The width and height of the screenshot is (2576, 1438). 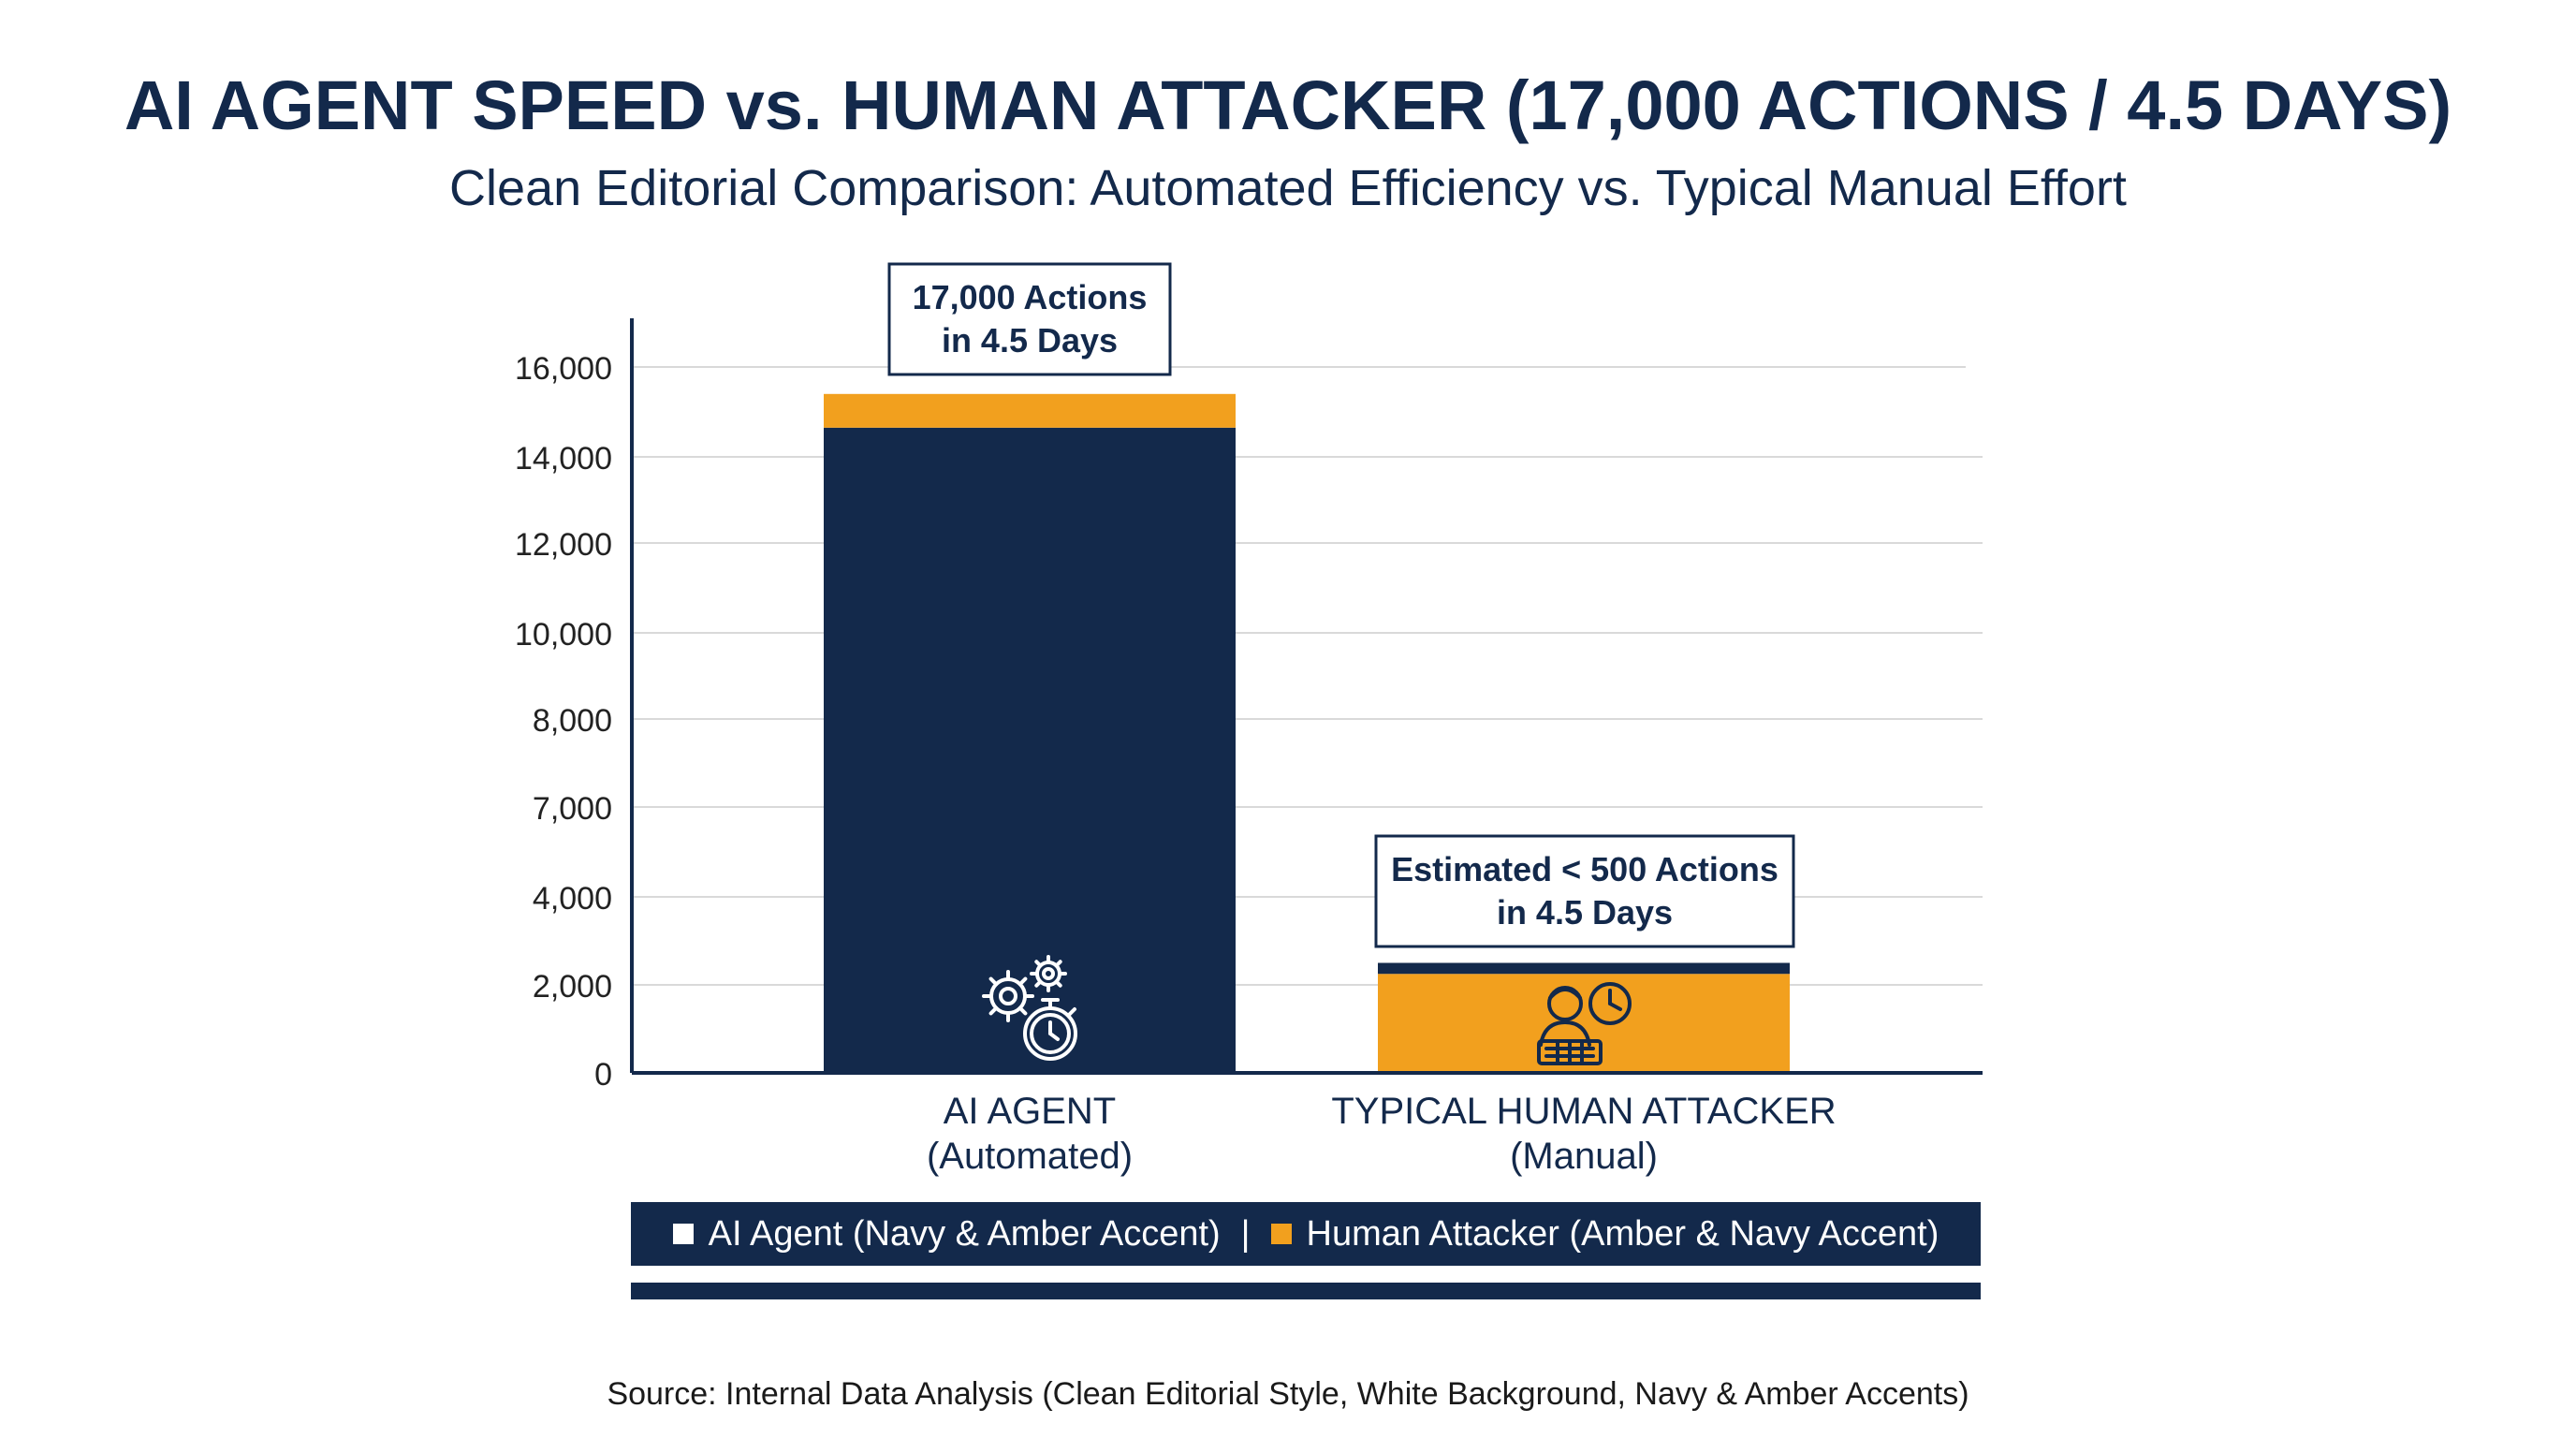 I want to click on y-tick-label: 0, so click(x=603, y=1075).